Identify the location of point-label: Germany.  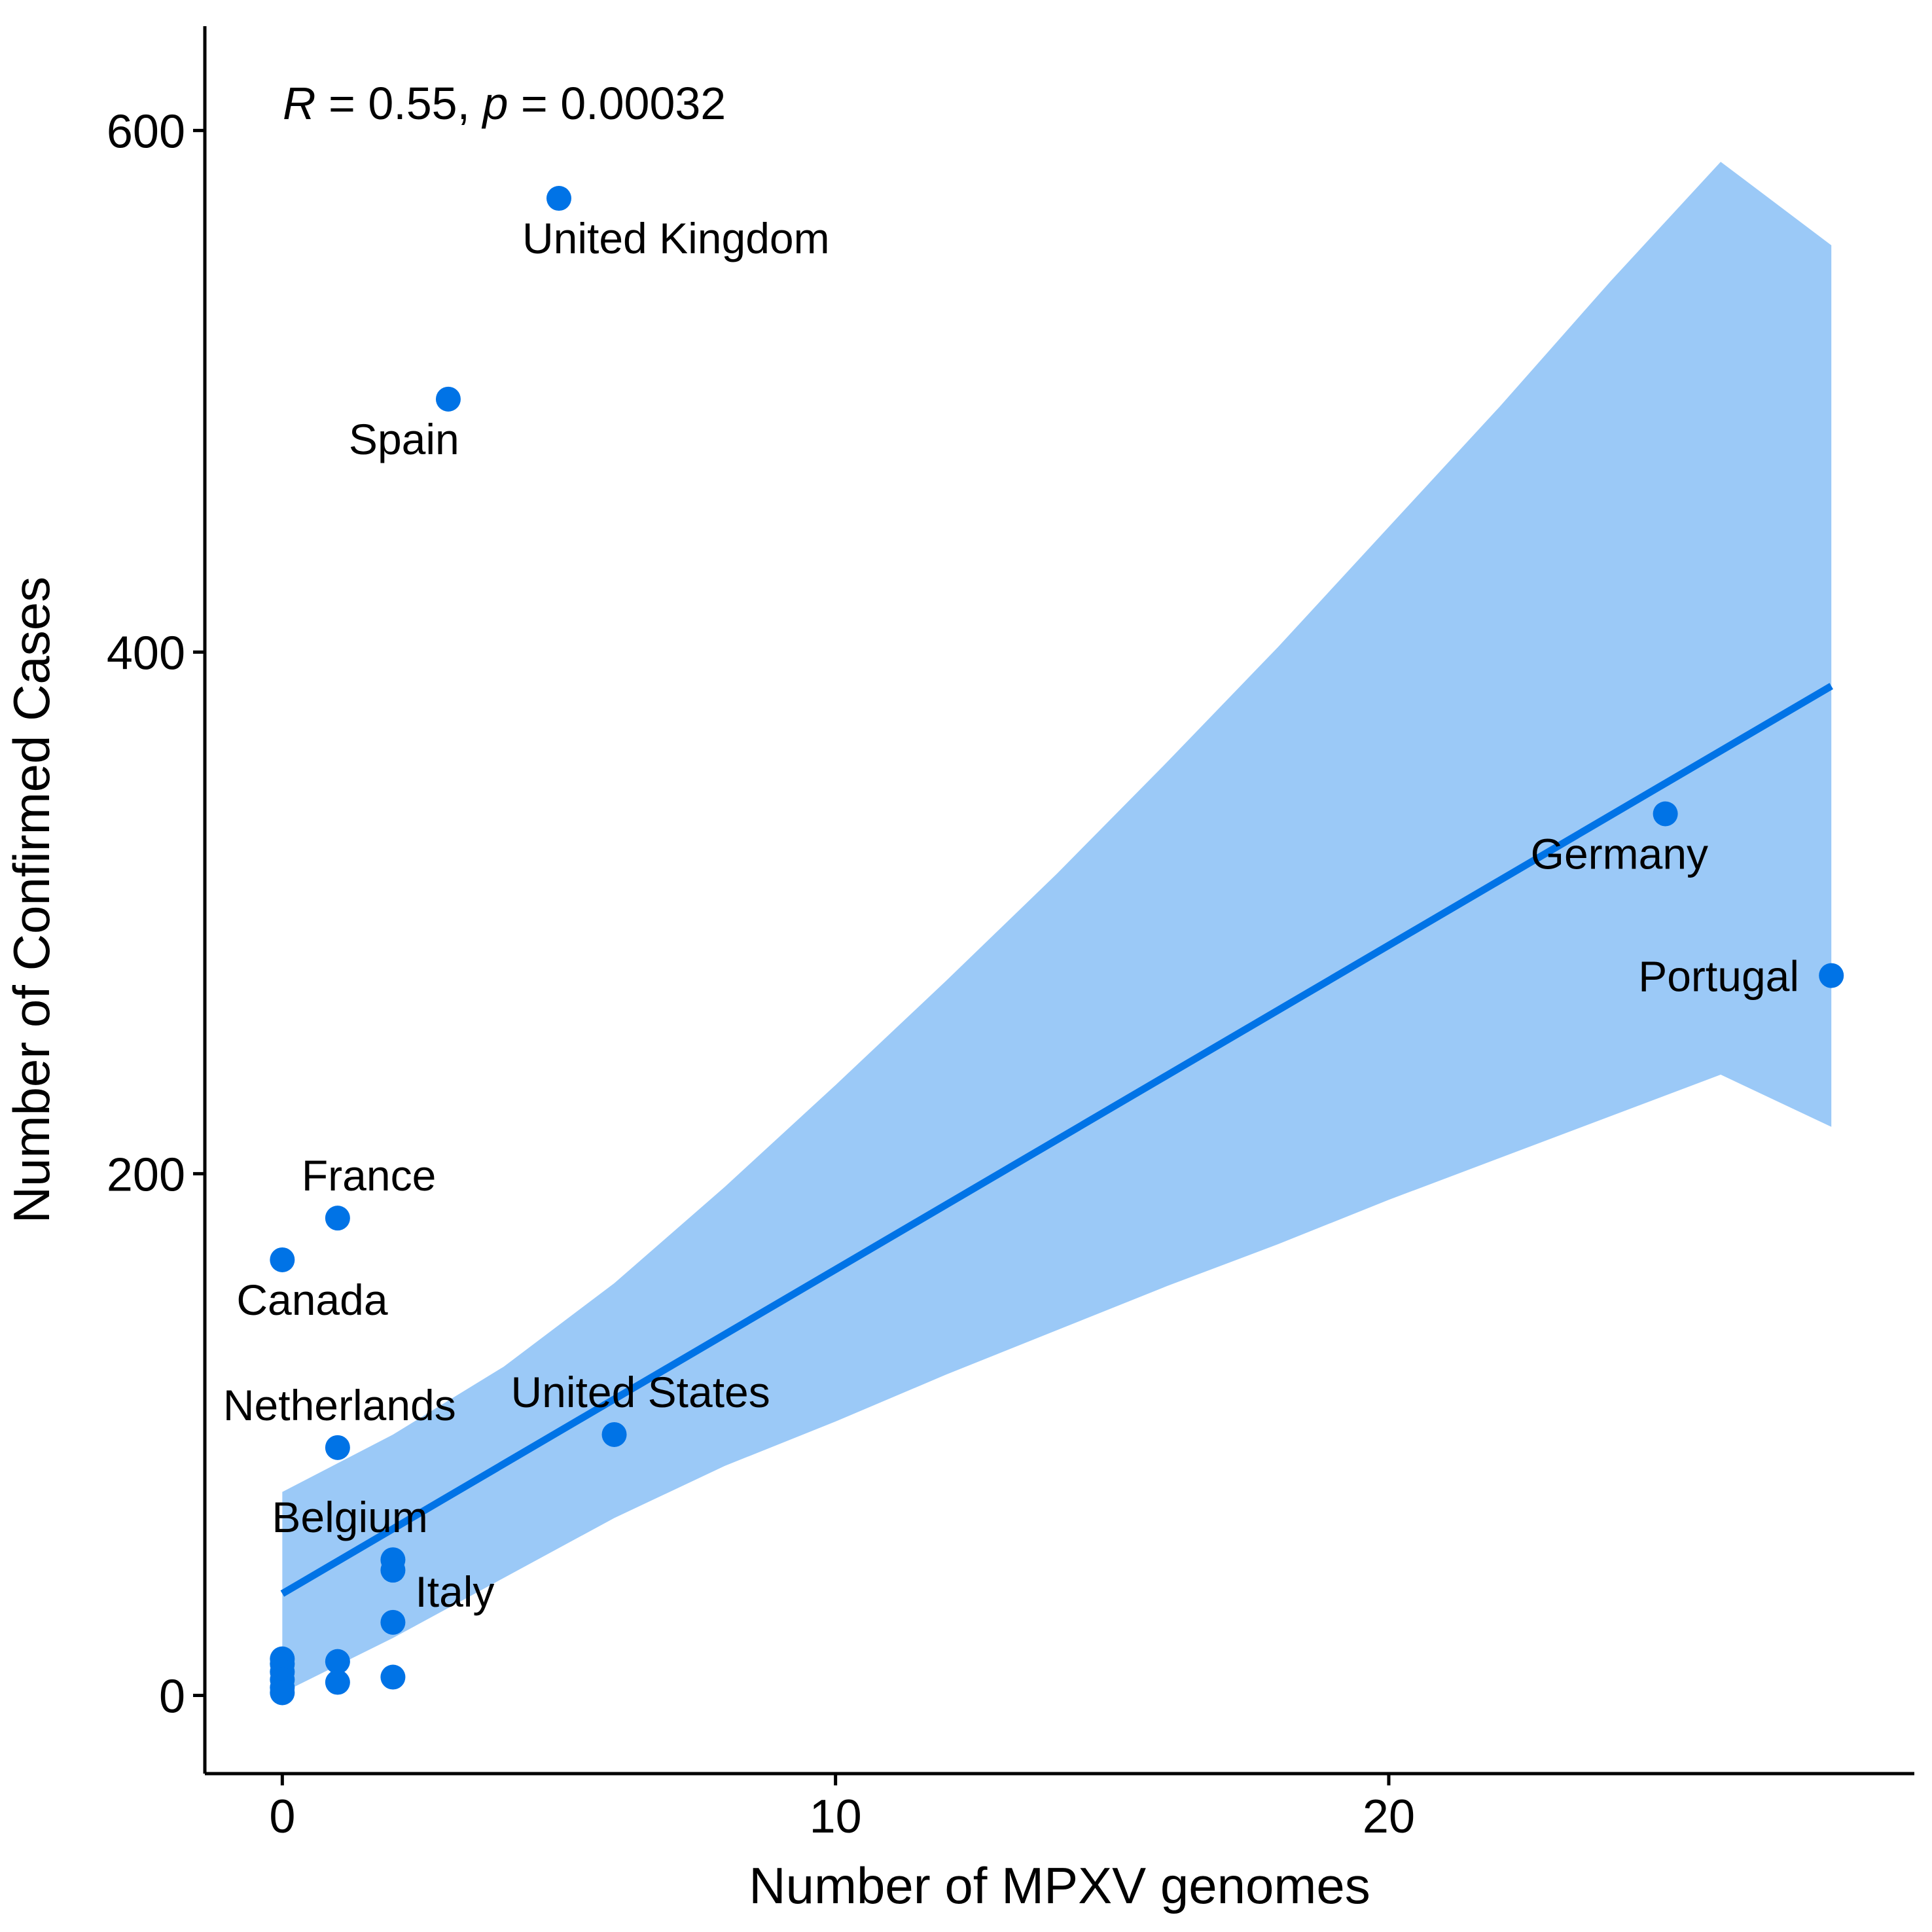
(1619, 853).